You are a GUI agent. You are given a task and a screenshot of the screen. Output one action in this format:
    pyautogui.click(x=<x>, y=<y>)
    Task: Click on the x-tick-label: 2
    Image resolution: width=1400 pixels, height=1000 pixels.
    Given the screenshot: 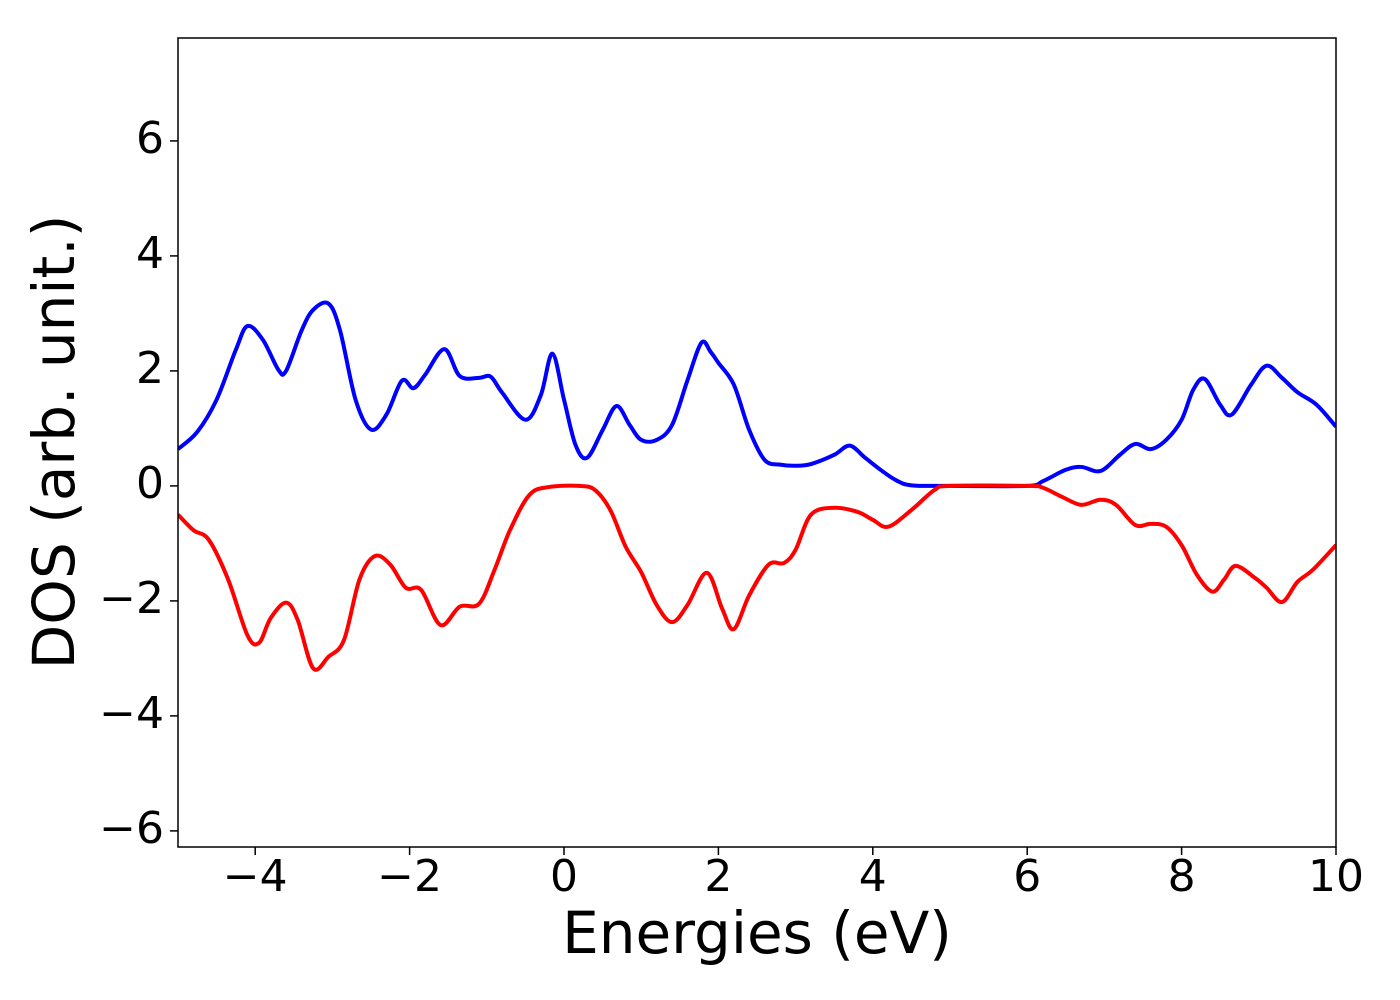 What is the action you would take?
    pyautogui.click(x=718, y=876)
    